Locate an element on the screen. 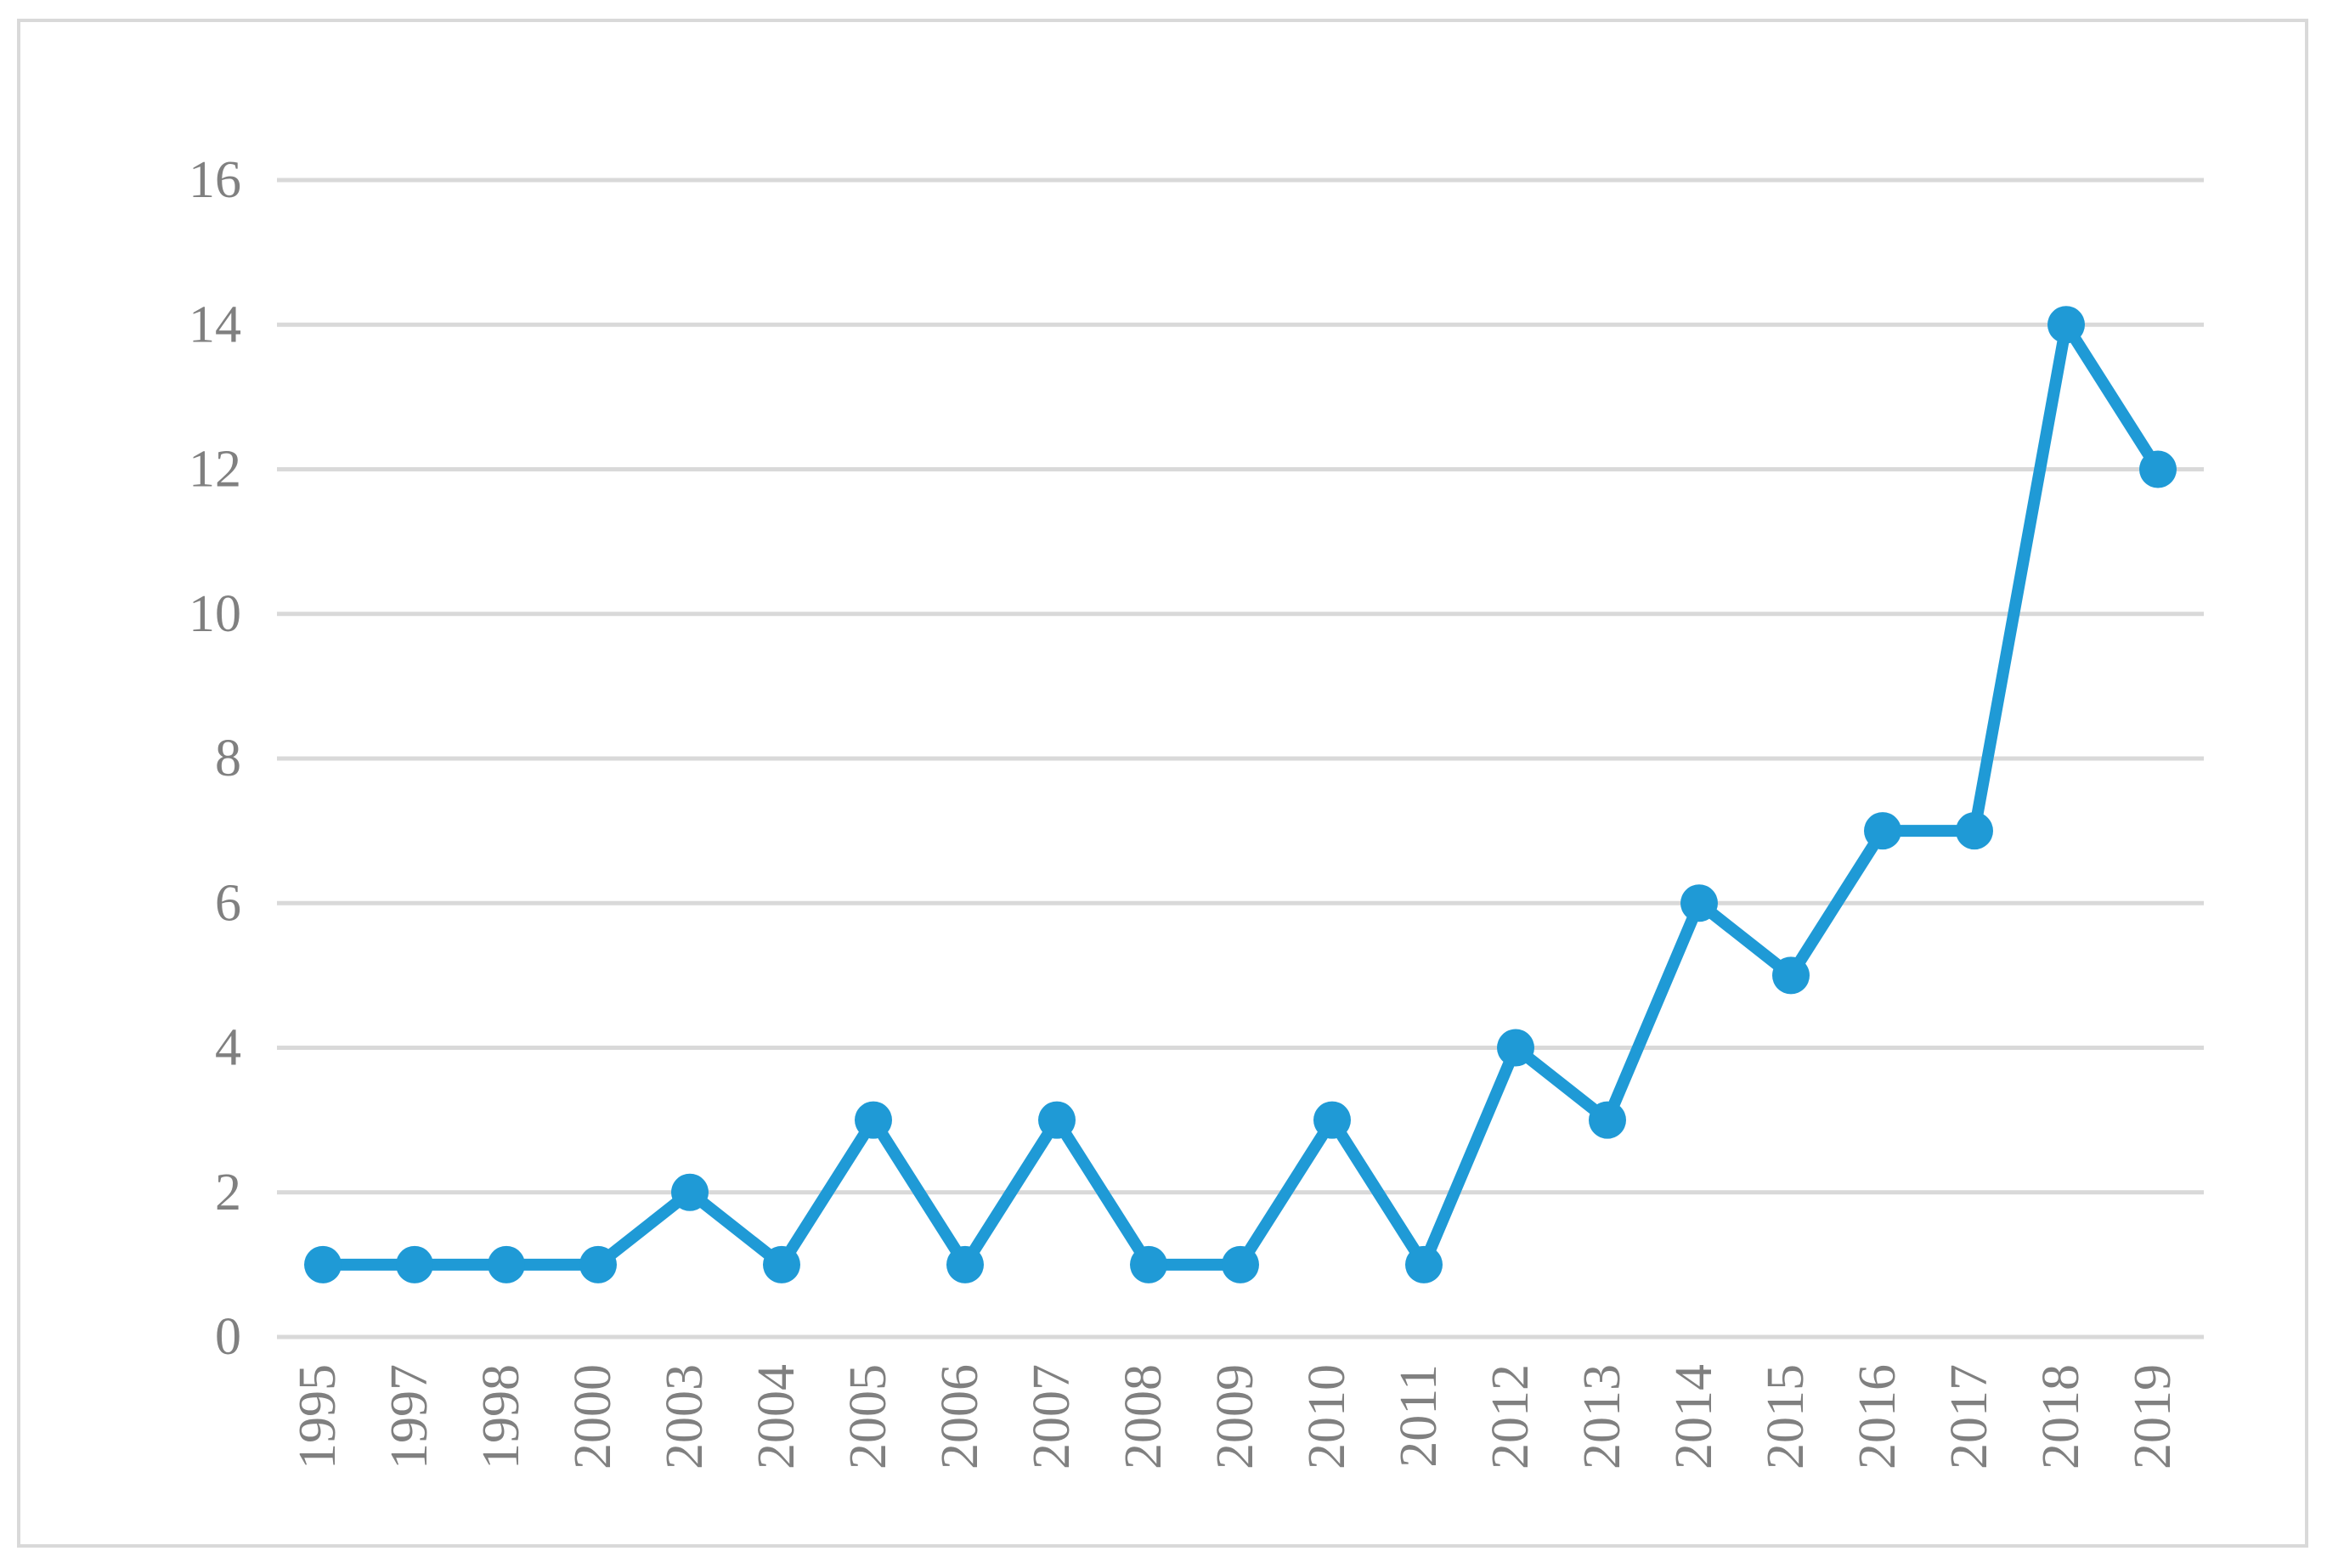  x-tick-label: 2010 is located at coordinates (1327, 1416).